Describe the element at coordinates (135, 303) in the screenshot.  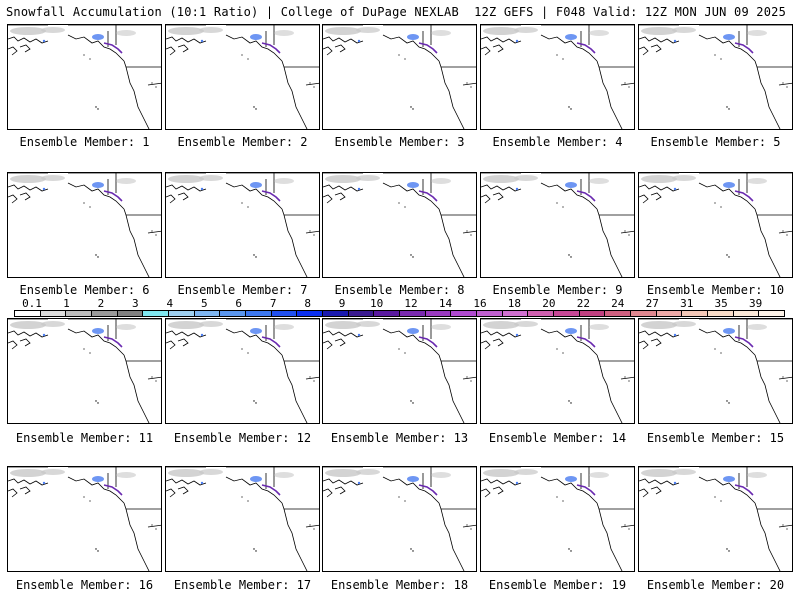
I see `color-scale-tick-label: 3` at that location.